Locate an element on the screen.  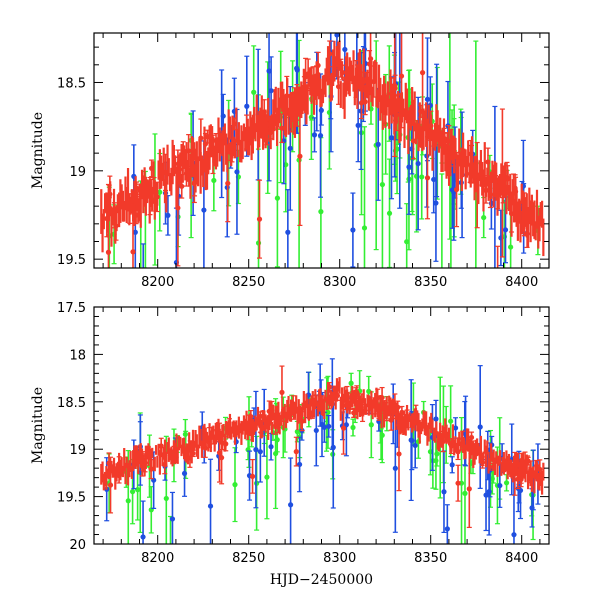
y-tick-label: 18 is located at coordinates (77, 355).